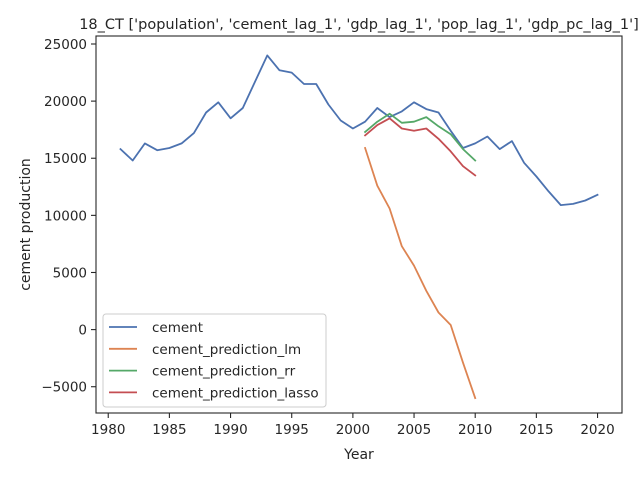  I want to click on y-tick-label: 0, so click(82, 331).